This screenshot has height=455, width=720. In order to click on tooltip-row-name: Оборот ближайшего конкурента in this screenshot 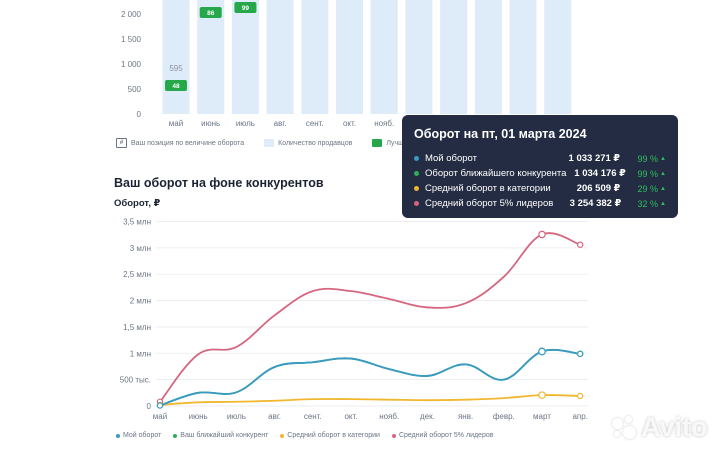, I will do `click(496, 173)`.